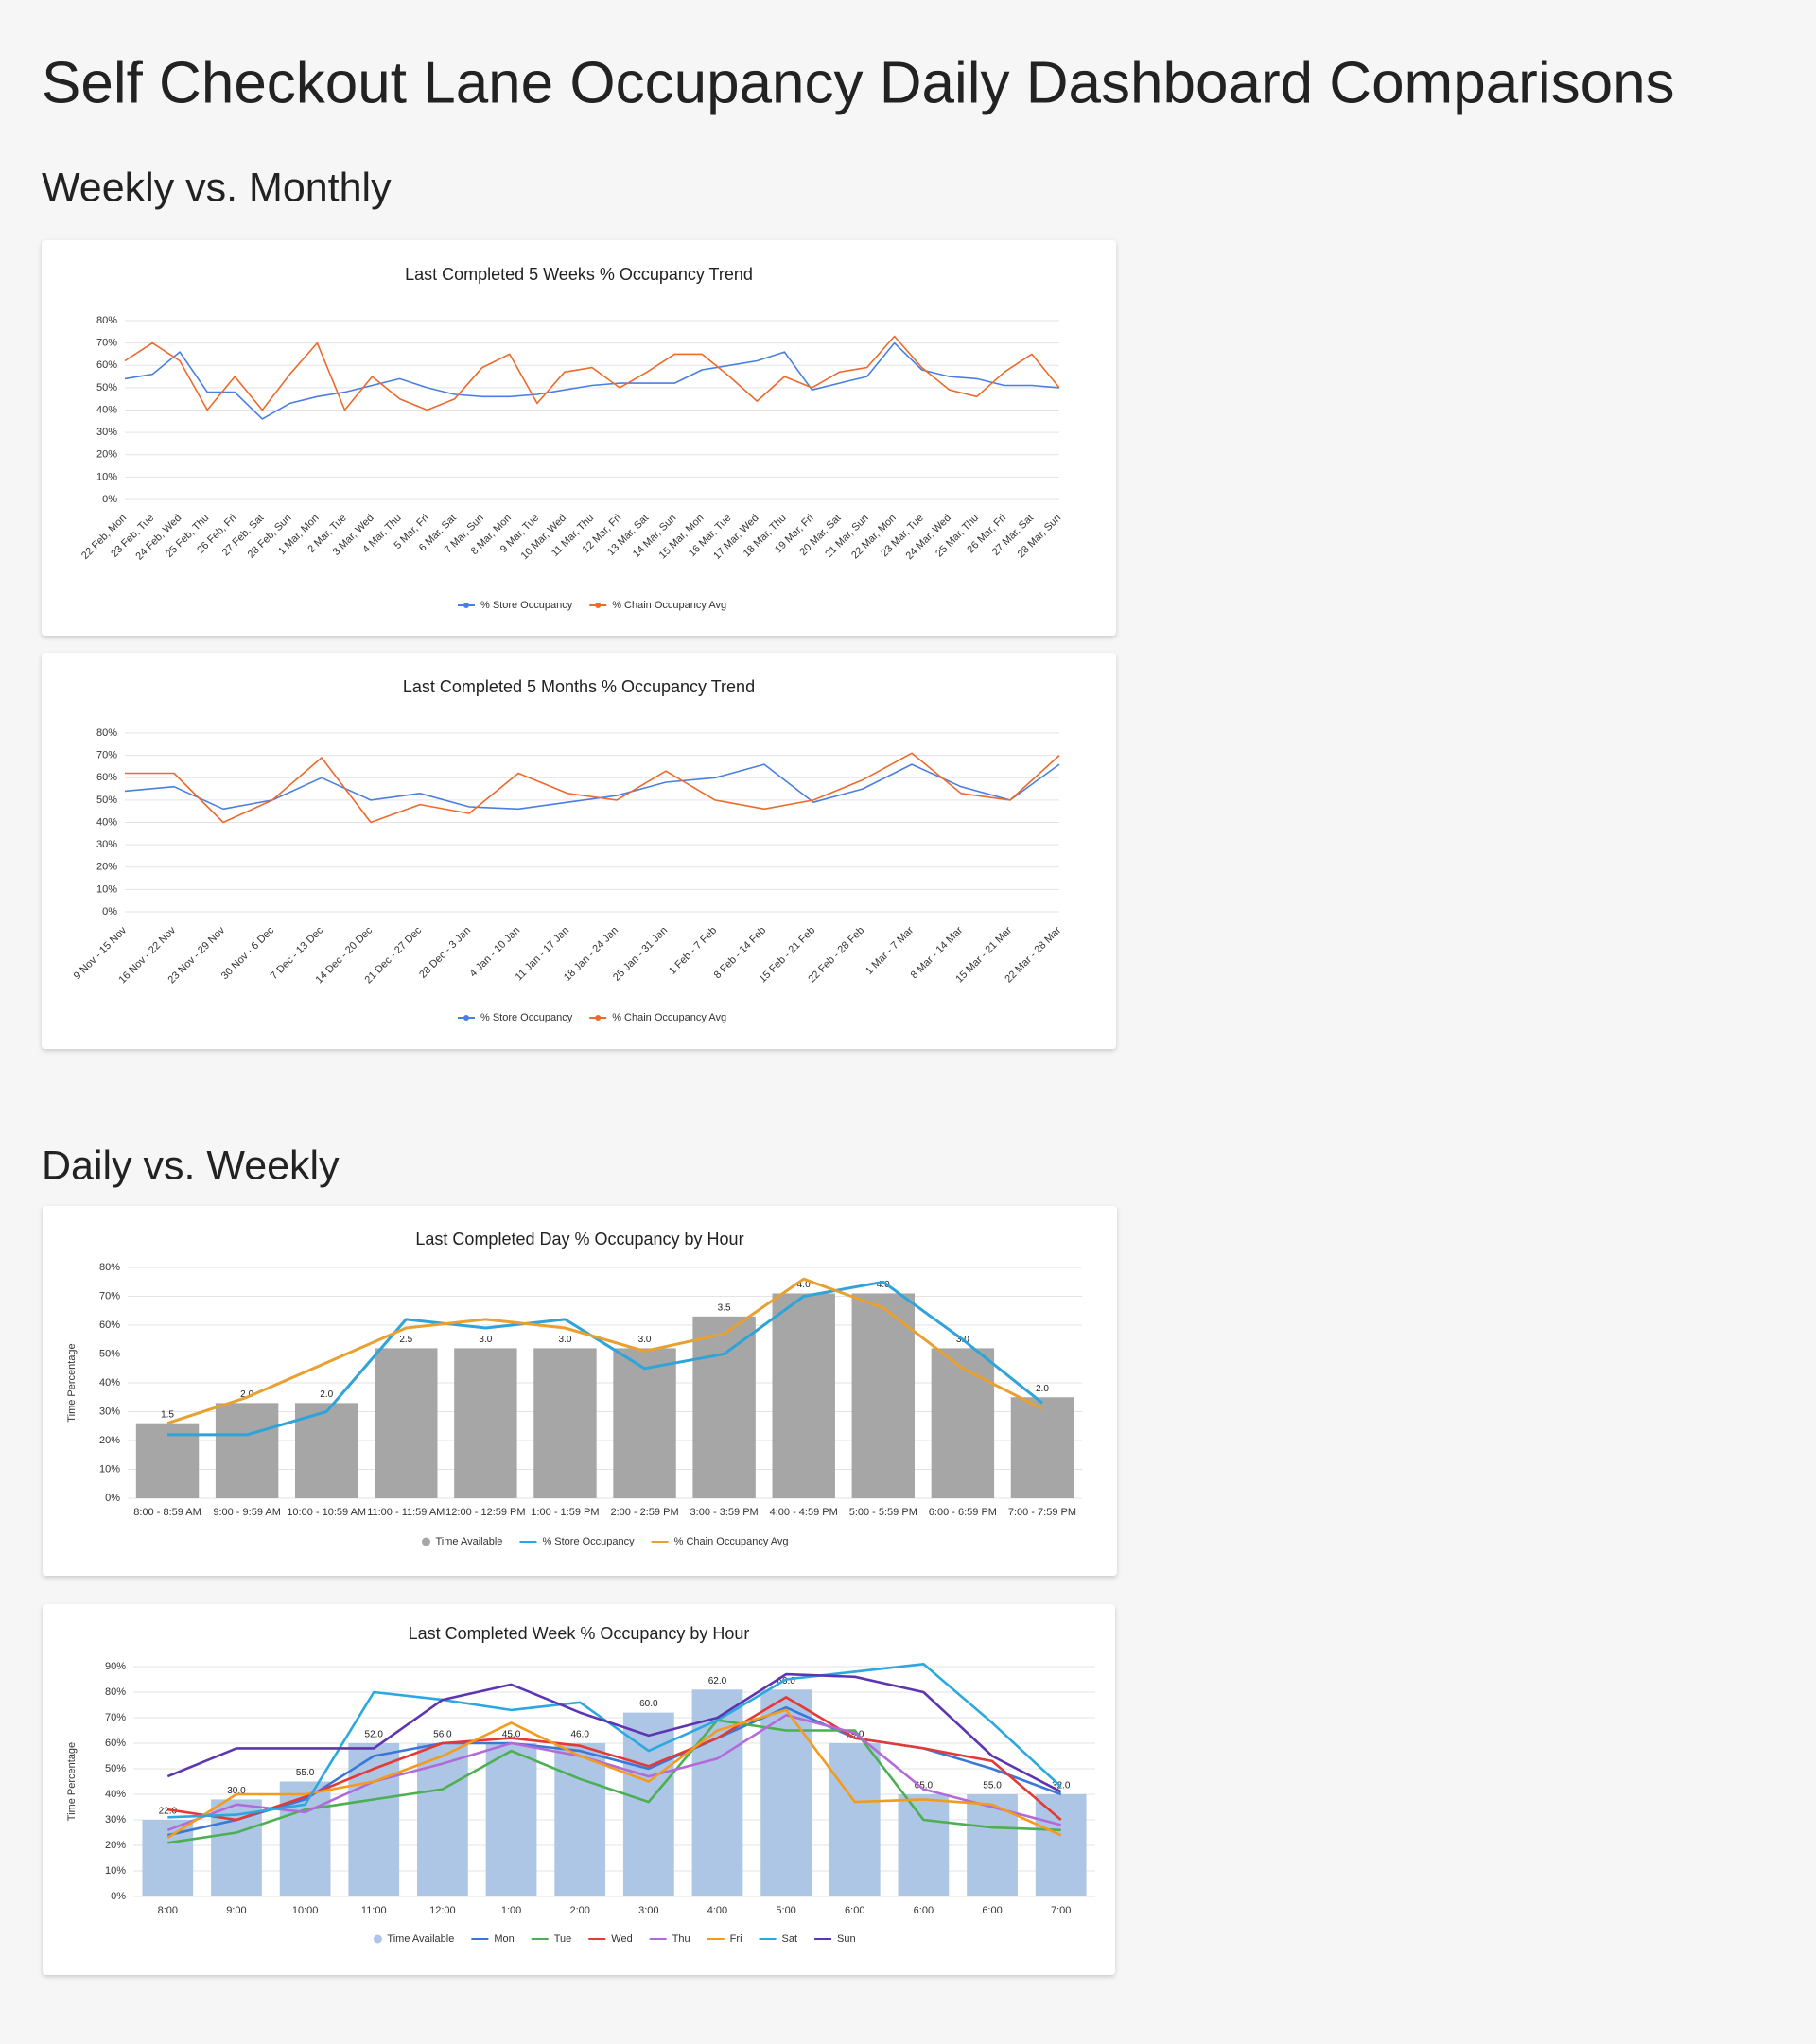 The image size is (1816, 2044). Describe the element at coordinates (115, 1666) in the screenshot. I see `y-tick-label: 90%` at that location.